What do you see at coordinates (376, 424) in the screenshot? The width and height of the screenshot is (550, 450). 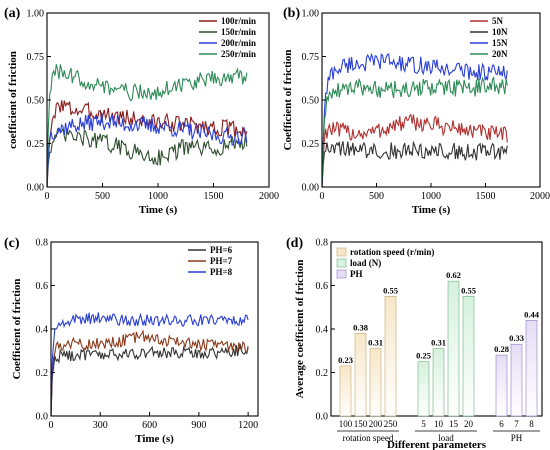 I see `x-category-label: 200` at bounding box center [376, 424].